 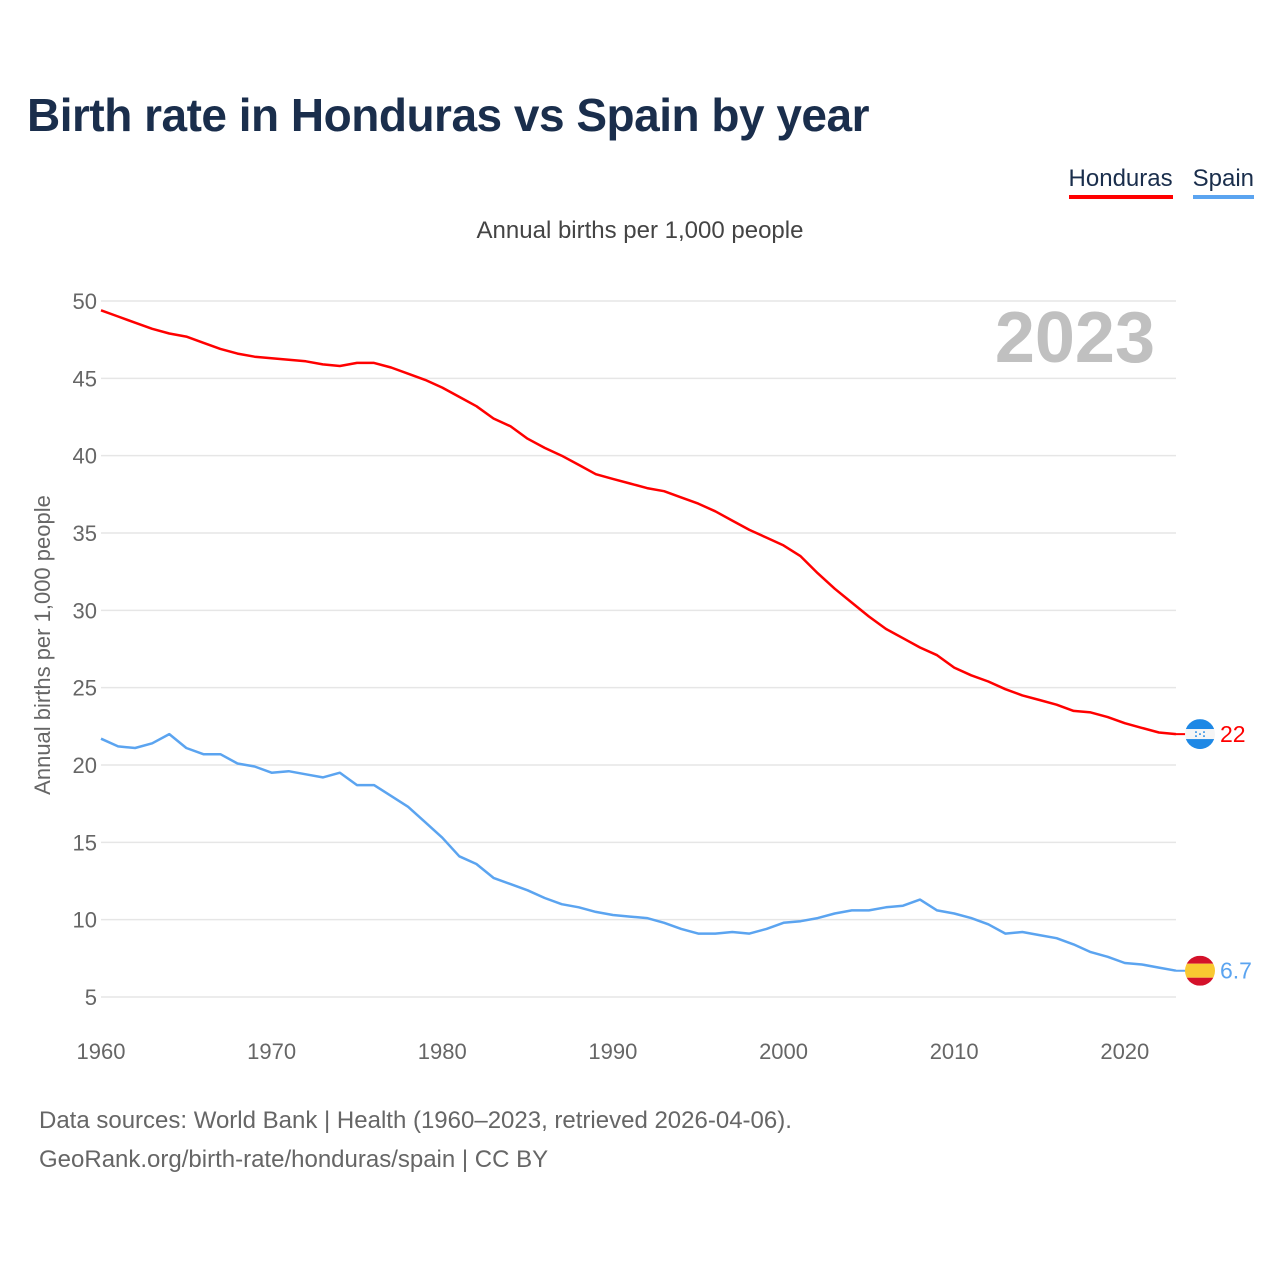 What do you see at coordinates (1124, 1051) in the screenshot?
I see `x-tick-label: 2020` at bounding box center [1124, 1051].